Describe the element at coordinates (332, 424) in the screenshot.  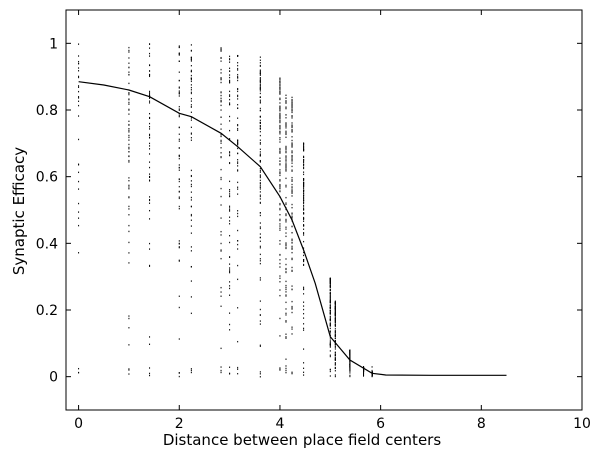
I see `x-tick-labels: 0 2 4 6 8 10` at that location.